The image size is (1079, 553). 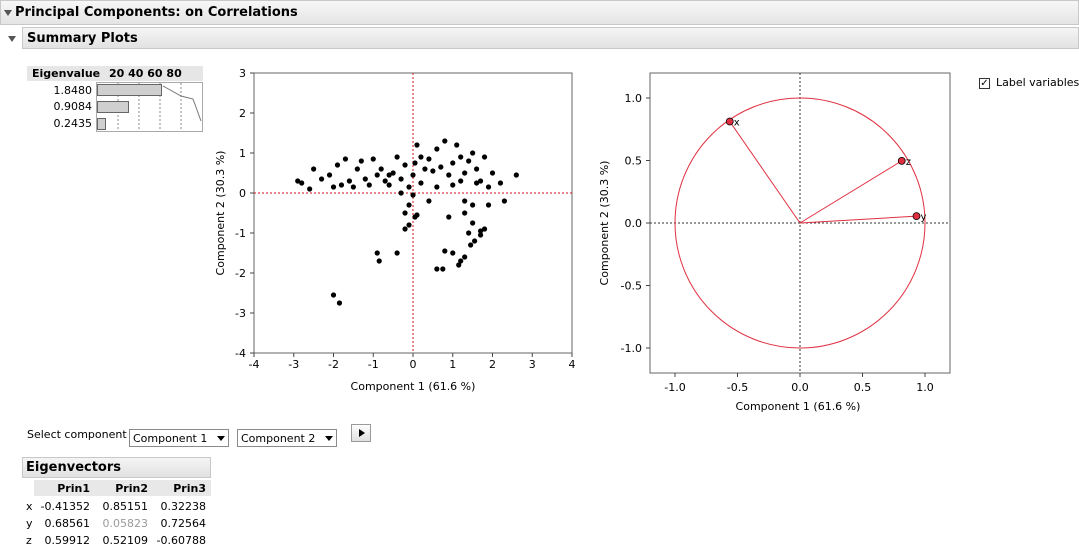 I want to click on eigenvectors-header: Eigenvectors, so click(x=116, y=467).